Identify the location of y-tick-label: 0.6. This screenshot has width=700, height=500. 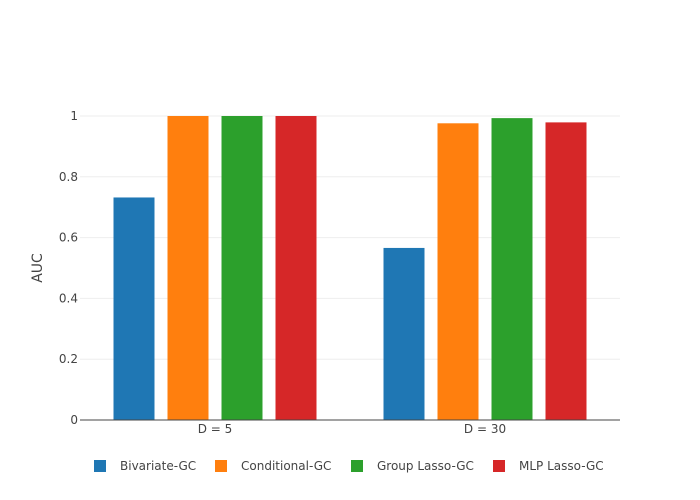
(68, 238).